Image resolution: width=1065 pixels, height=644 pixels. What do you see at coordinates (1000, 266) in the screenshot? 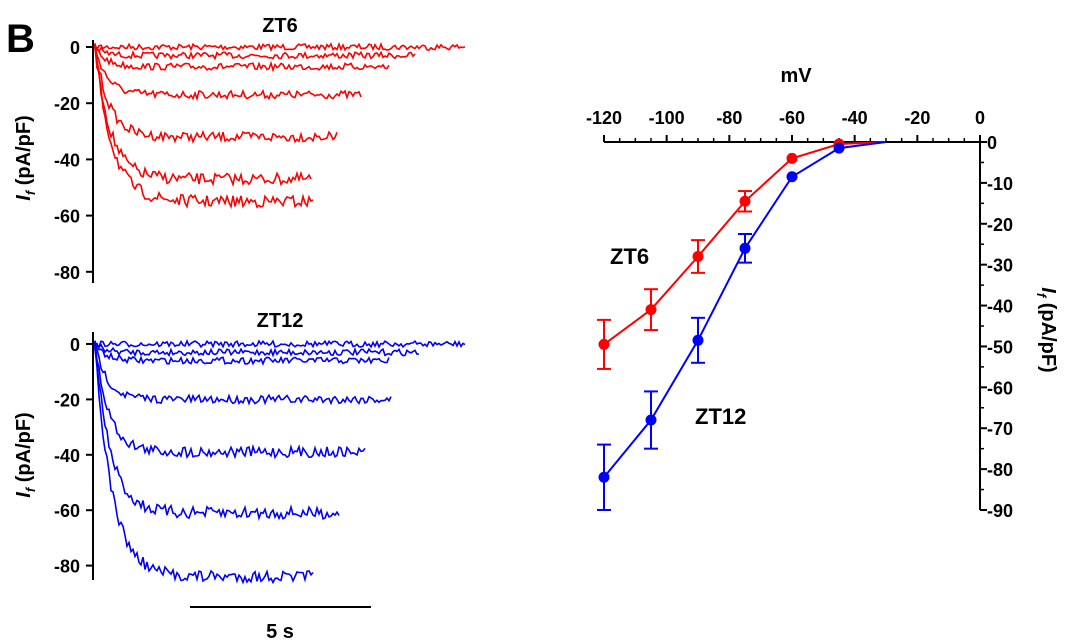
I see `y-tick-label: -30` at bounding box center [1000, 266].